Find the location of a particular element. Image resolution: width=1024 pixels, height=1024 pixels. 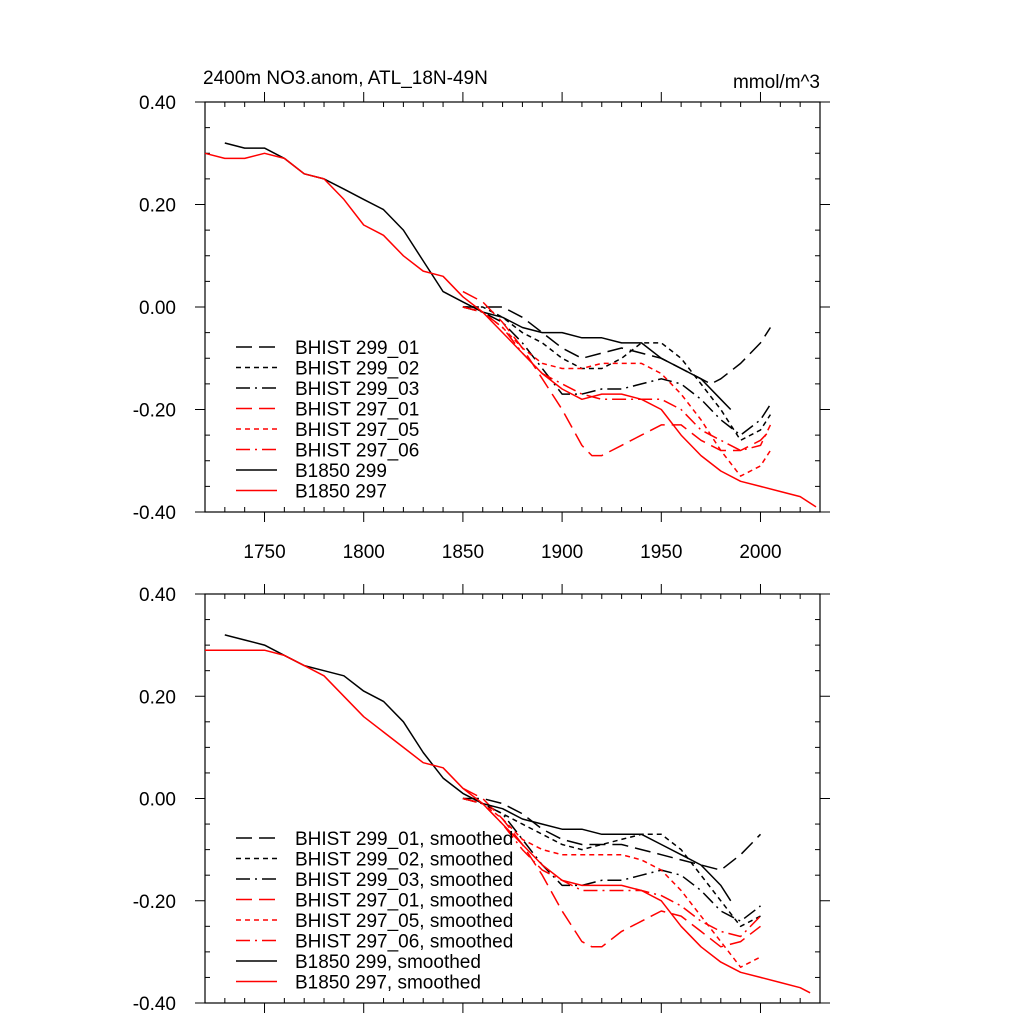

legend-label: BHIST 297_06 is located at coordinates (357, 451).